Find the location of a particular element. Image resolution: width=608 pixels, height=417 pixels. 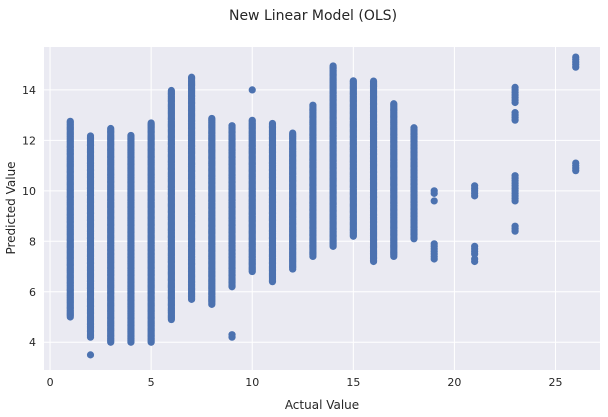

y-tick-label: 12 is located at coordinates (29, 140).